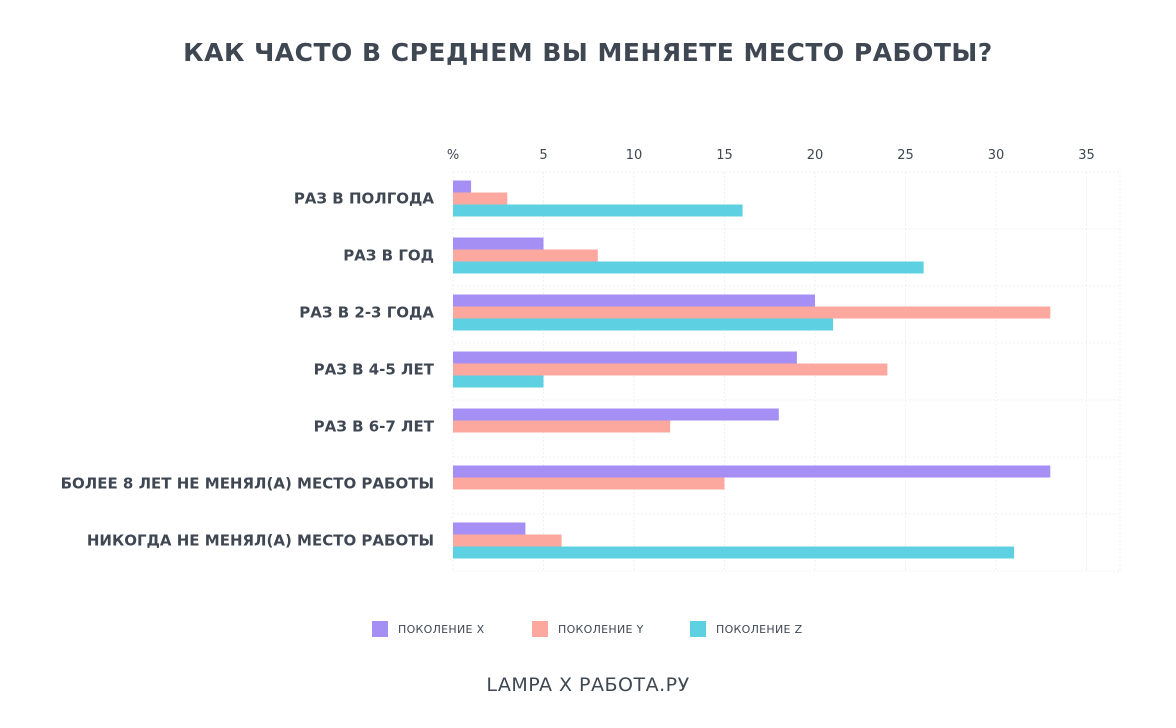 The height and width of the screenshot is (728, 1176). Describe the element at coordinates (1086, 155) in the screenshot. I see `tick-label: 35` at that location.